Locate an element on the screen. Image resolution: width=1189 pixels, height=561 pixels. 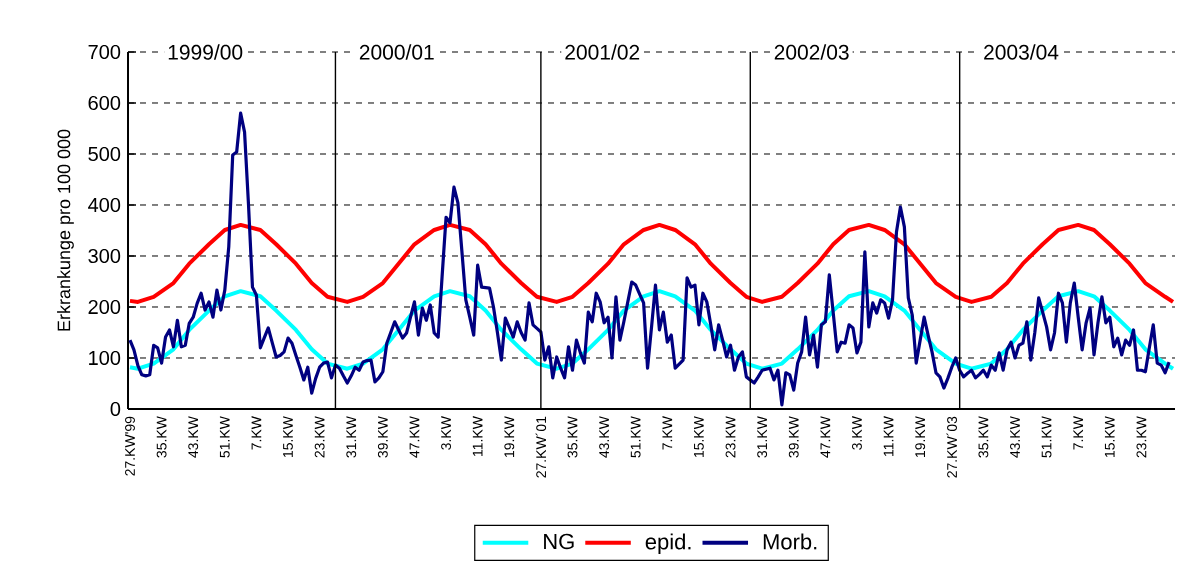
legend-label: epid. is located at coordinates (668, 543).